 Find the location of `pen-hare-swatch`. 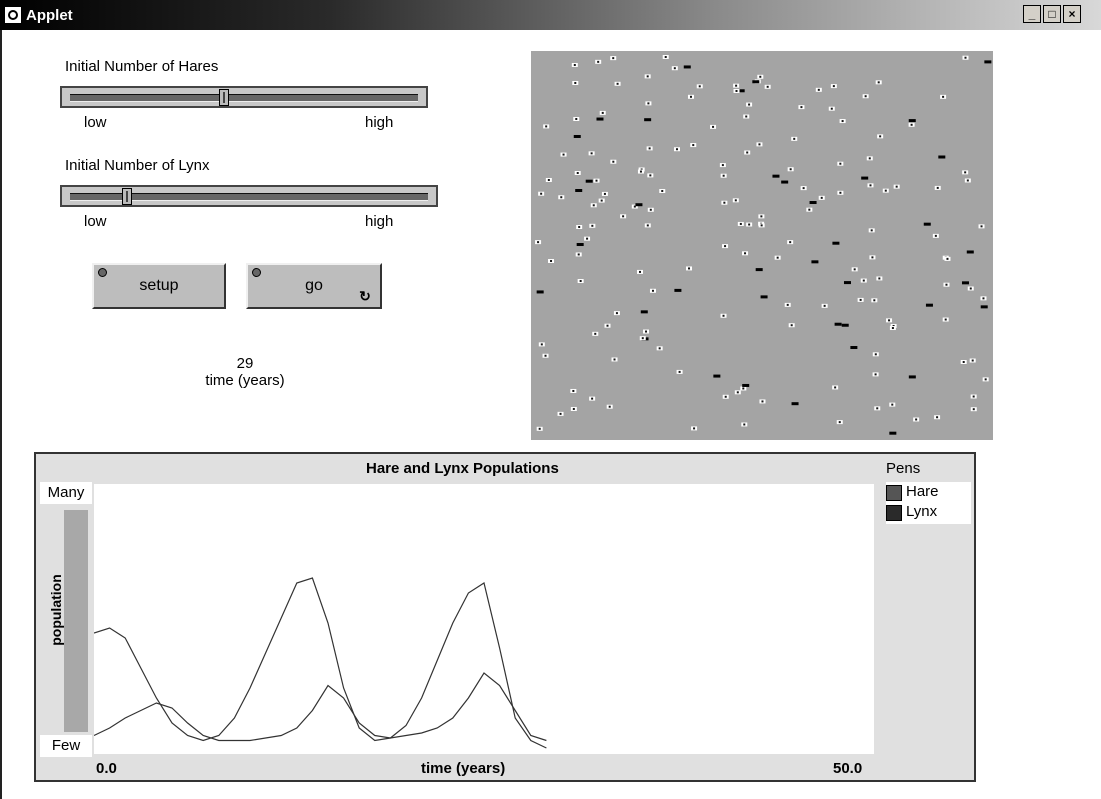

pen-hare-swatch is located at coordinates (894, 493).